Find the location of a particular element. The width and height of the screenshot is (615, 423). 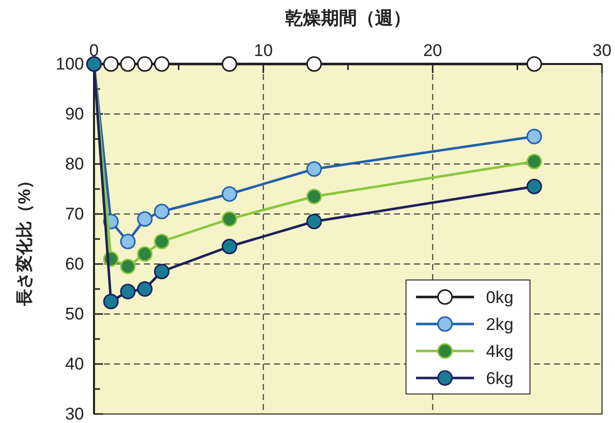

y-tick-label: 40 is located at coordinates (74, 364).